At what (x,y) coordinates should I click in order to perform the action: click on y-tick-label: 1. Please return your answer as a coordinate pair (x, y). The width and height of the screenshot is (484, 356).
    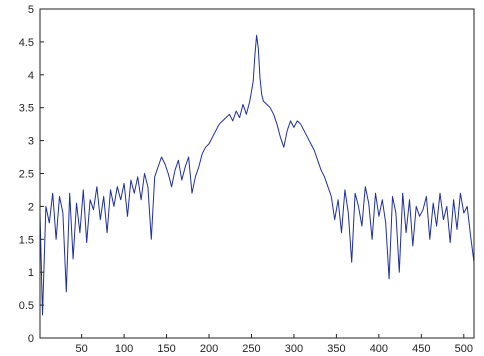
    Looking at the image, I should click on (31, 273).